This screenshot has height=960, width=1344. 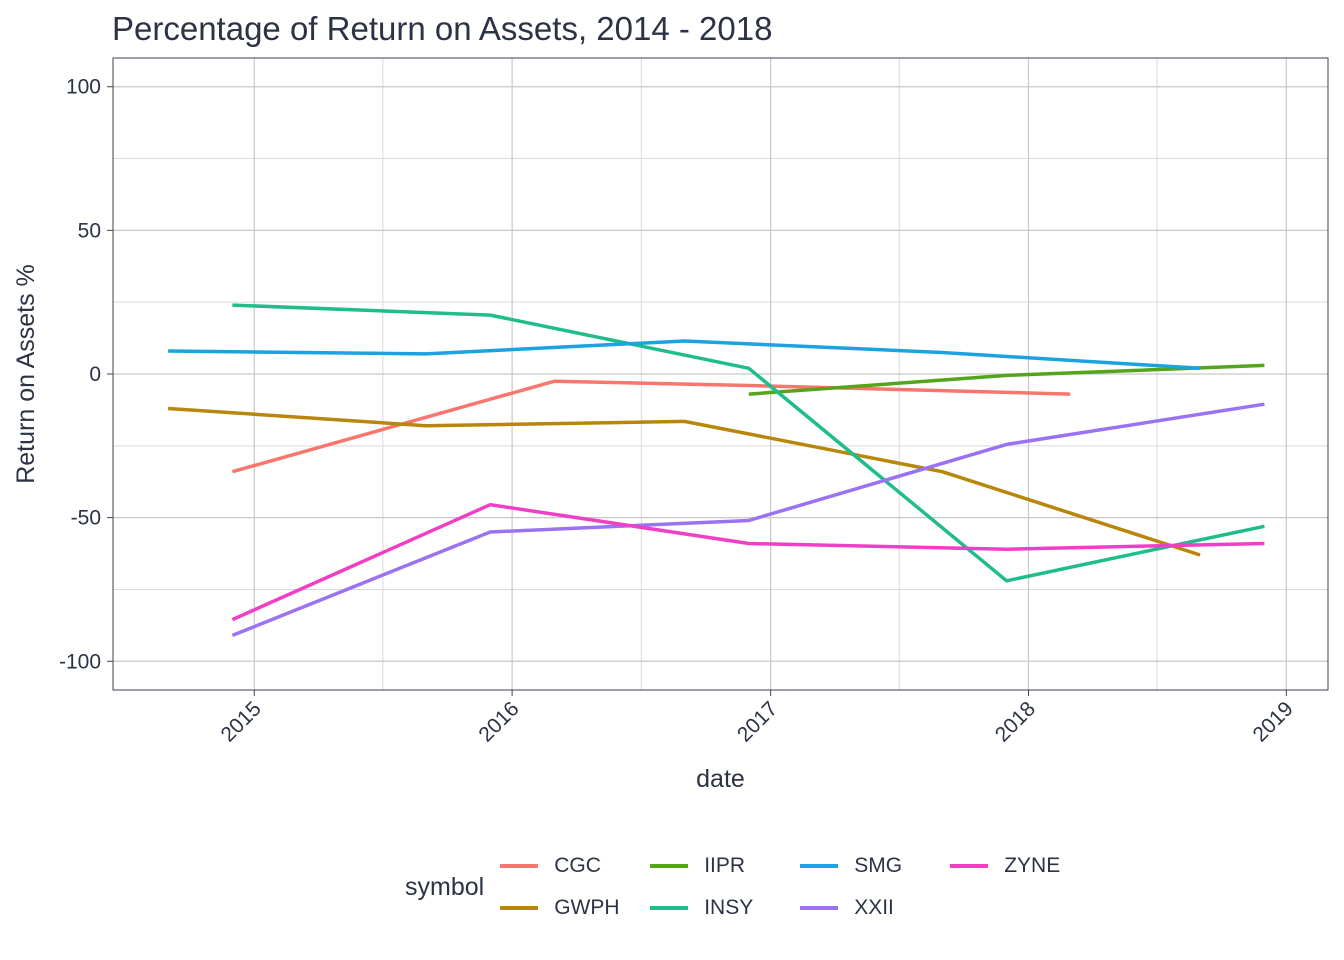 What do you see at coordinates (684, 481) in the screenshot?
I see `series-line-gwph` at bounding box center [684, 481].